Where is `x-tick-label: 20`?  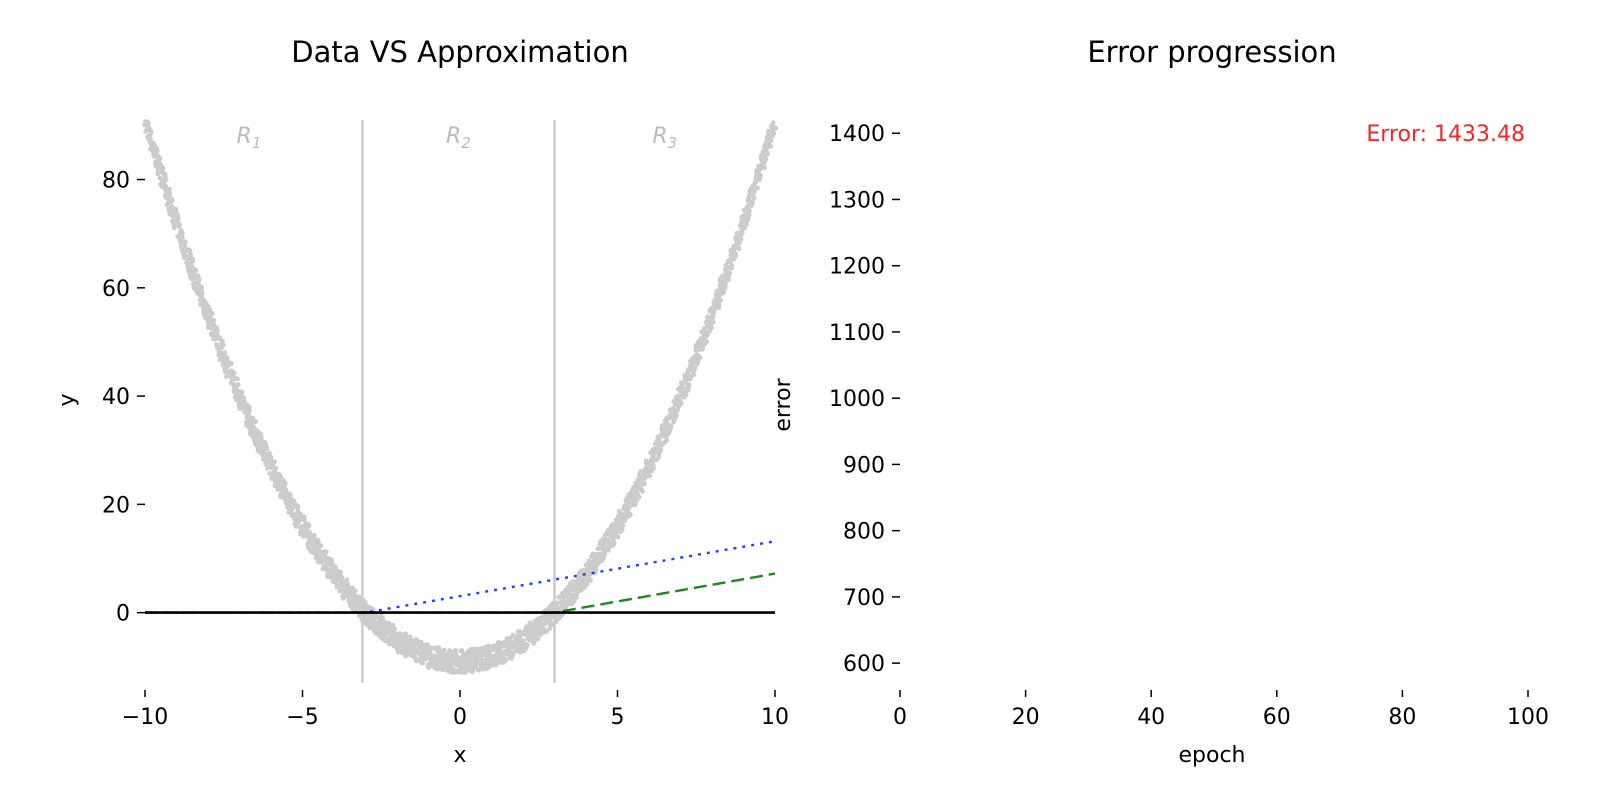
x-tick-label: 20 is located at coordinates (1026, 717).